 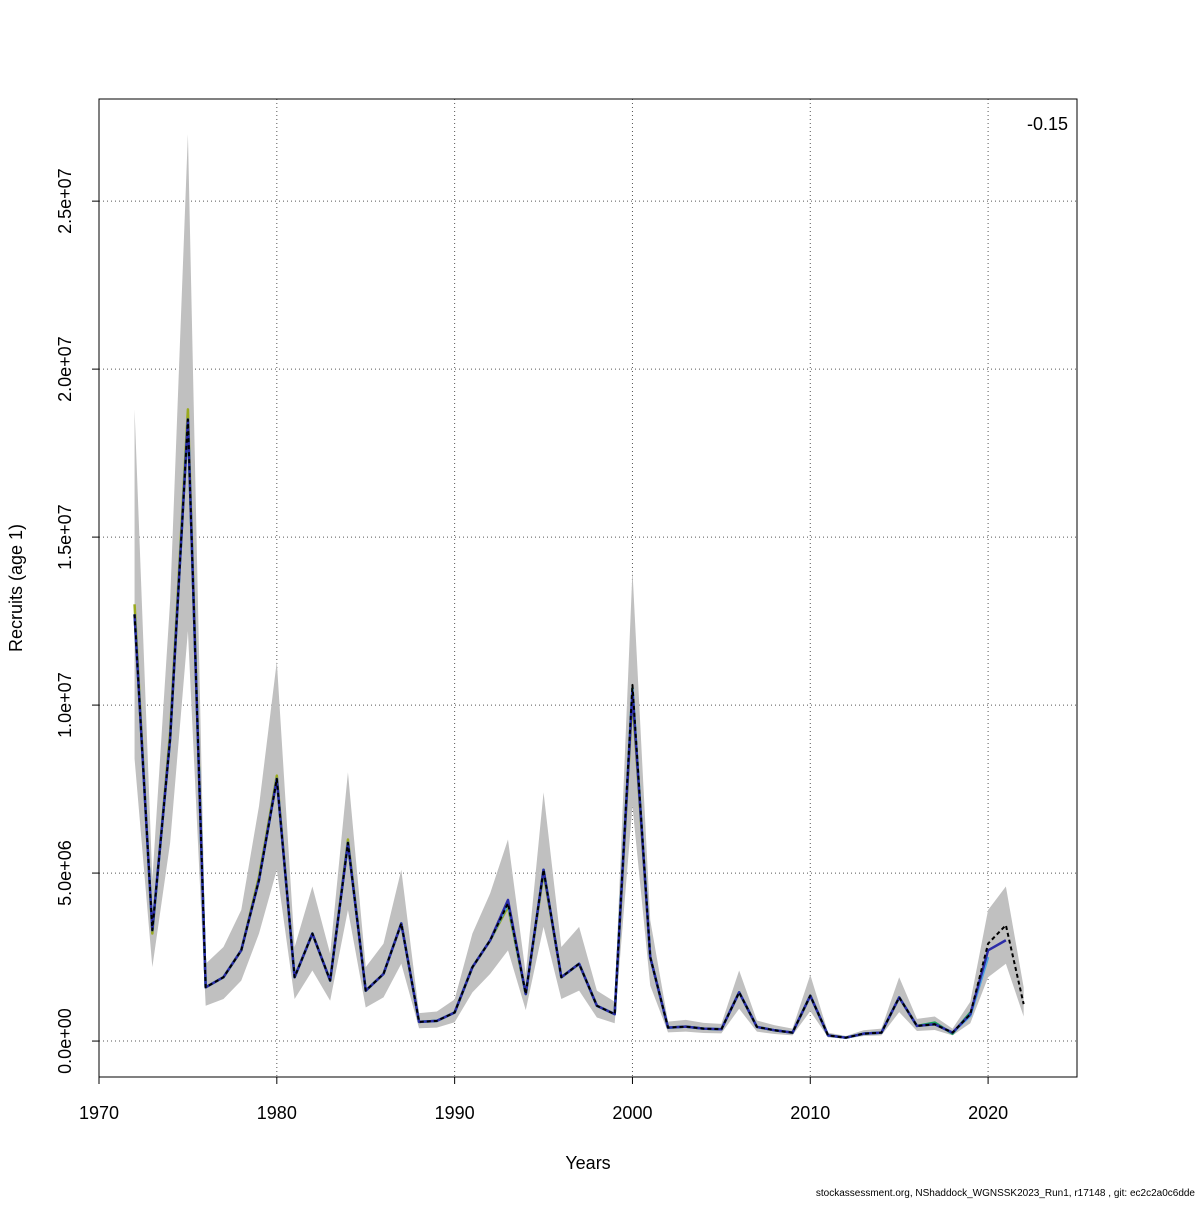 What do you see at coordinates (1047, 124) in the screenshot?
I see `annotation: -0.15` at bounding box center [1047, 124].